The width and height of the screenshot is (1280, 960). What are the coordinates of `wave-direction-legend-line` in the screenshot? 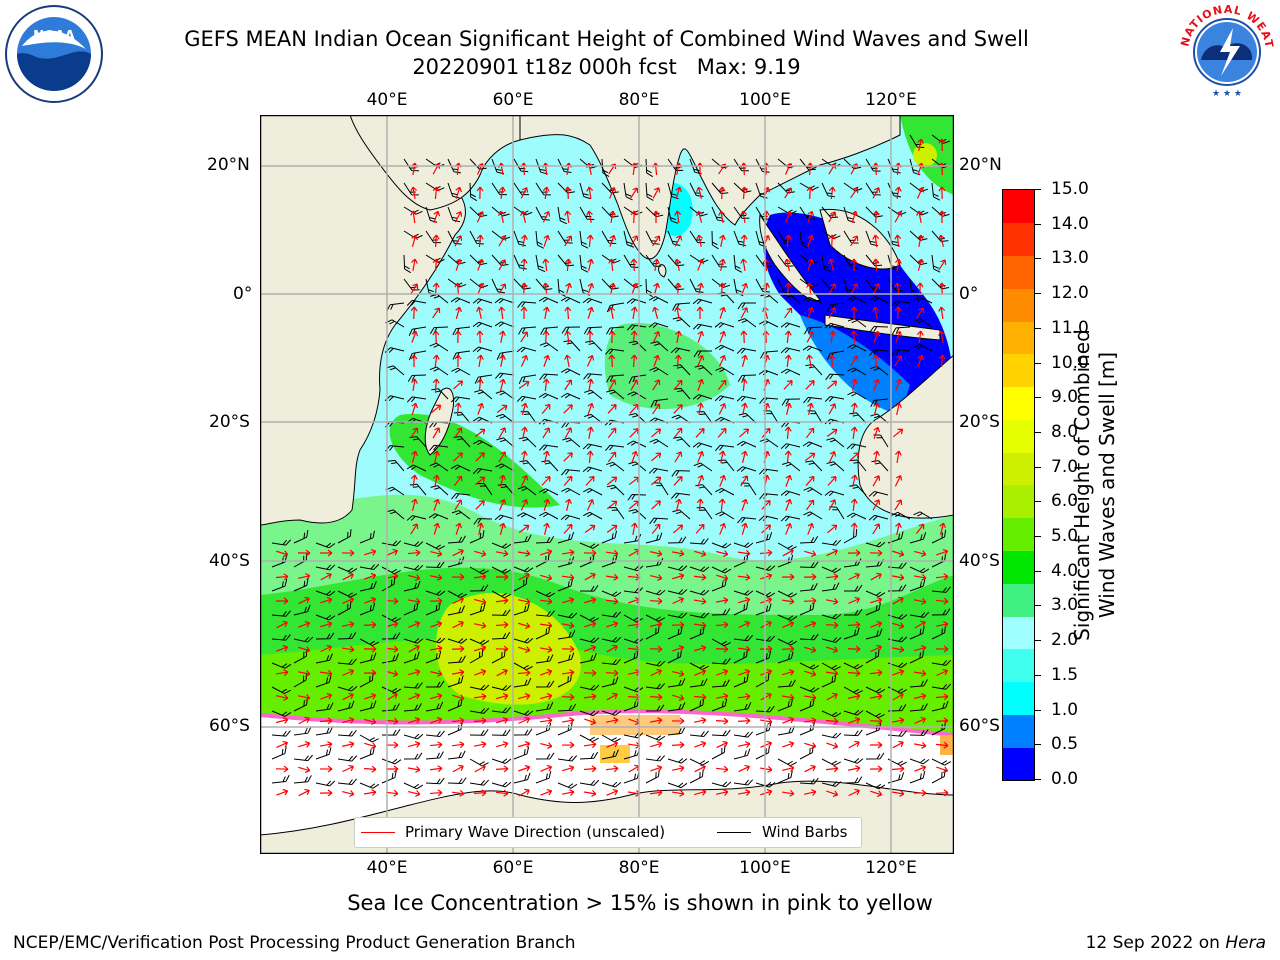 It's located at (378, 832).